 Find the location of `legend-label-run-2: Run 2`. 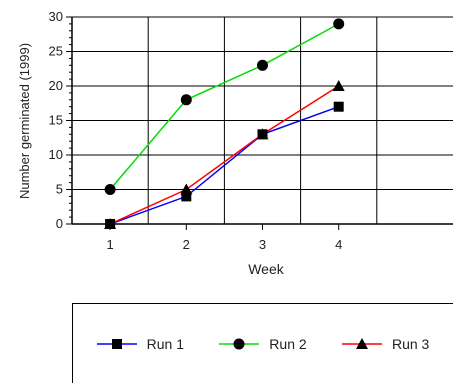

legend-label-run-2: Run 2 is located at coordinates (288, 343).